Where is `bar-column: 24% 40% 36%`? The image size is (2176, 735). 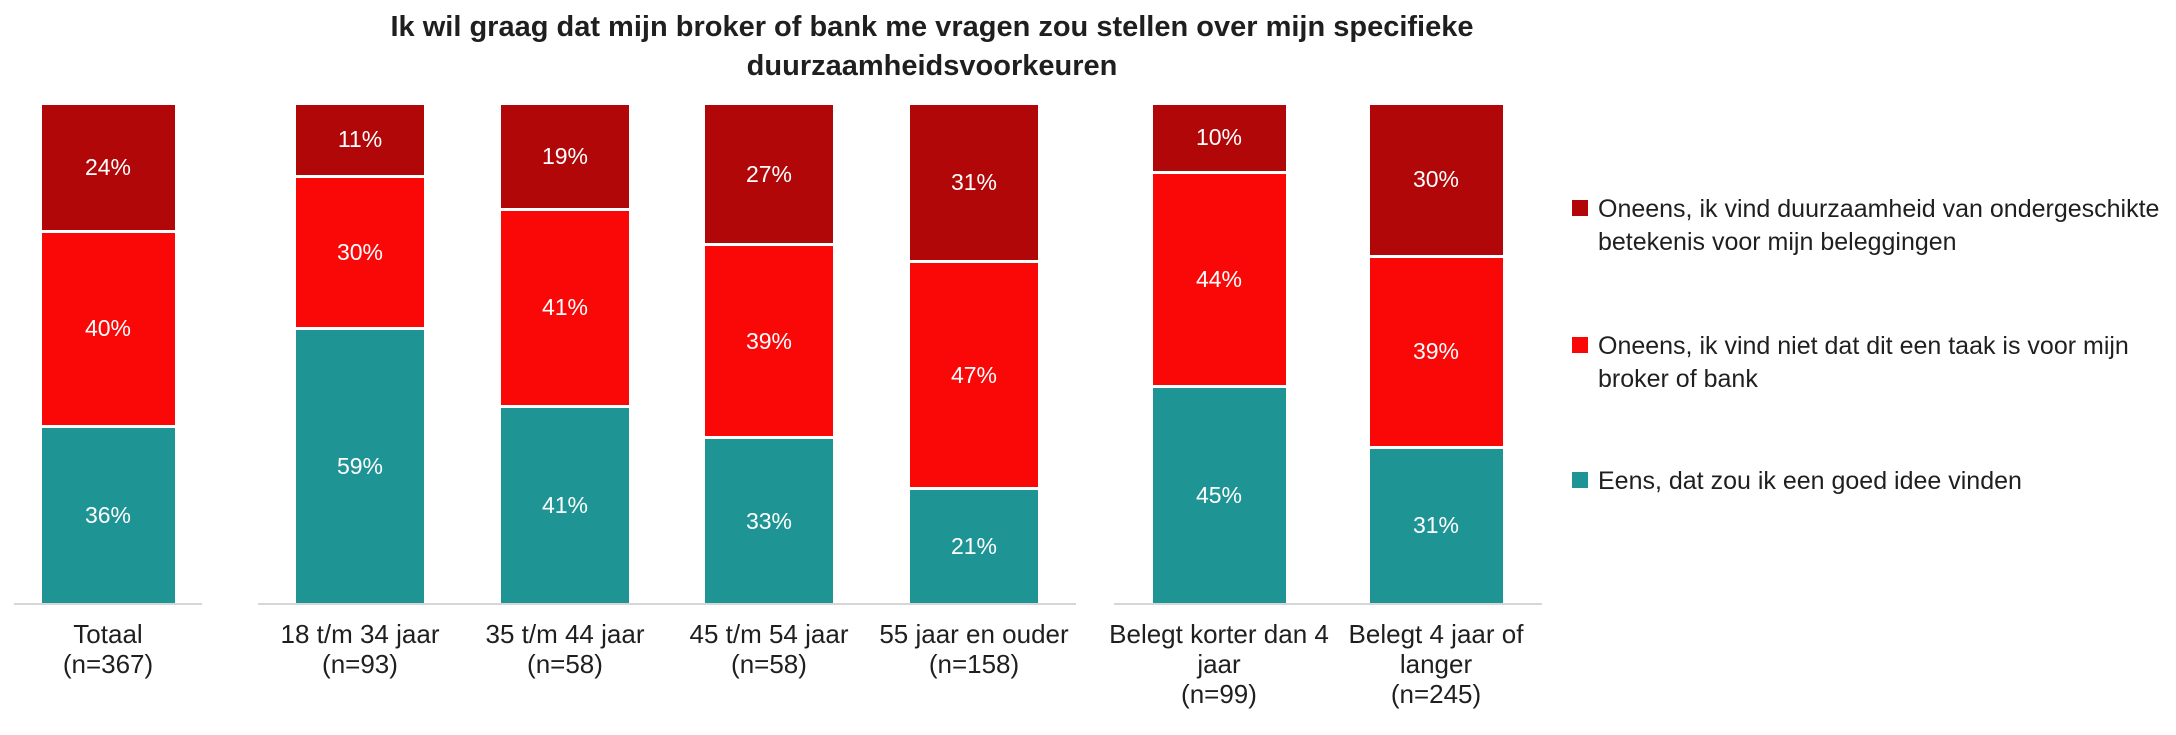
bar-column: 24% 40% 36% is located at coordinates (108, 354).